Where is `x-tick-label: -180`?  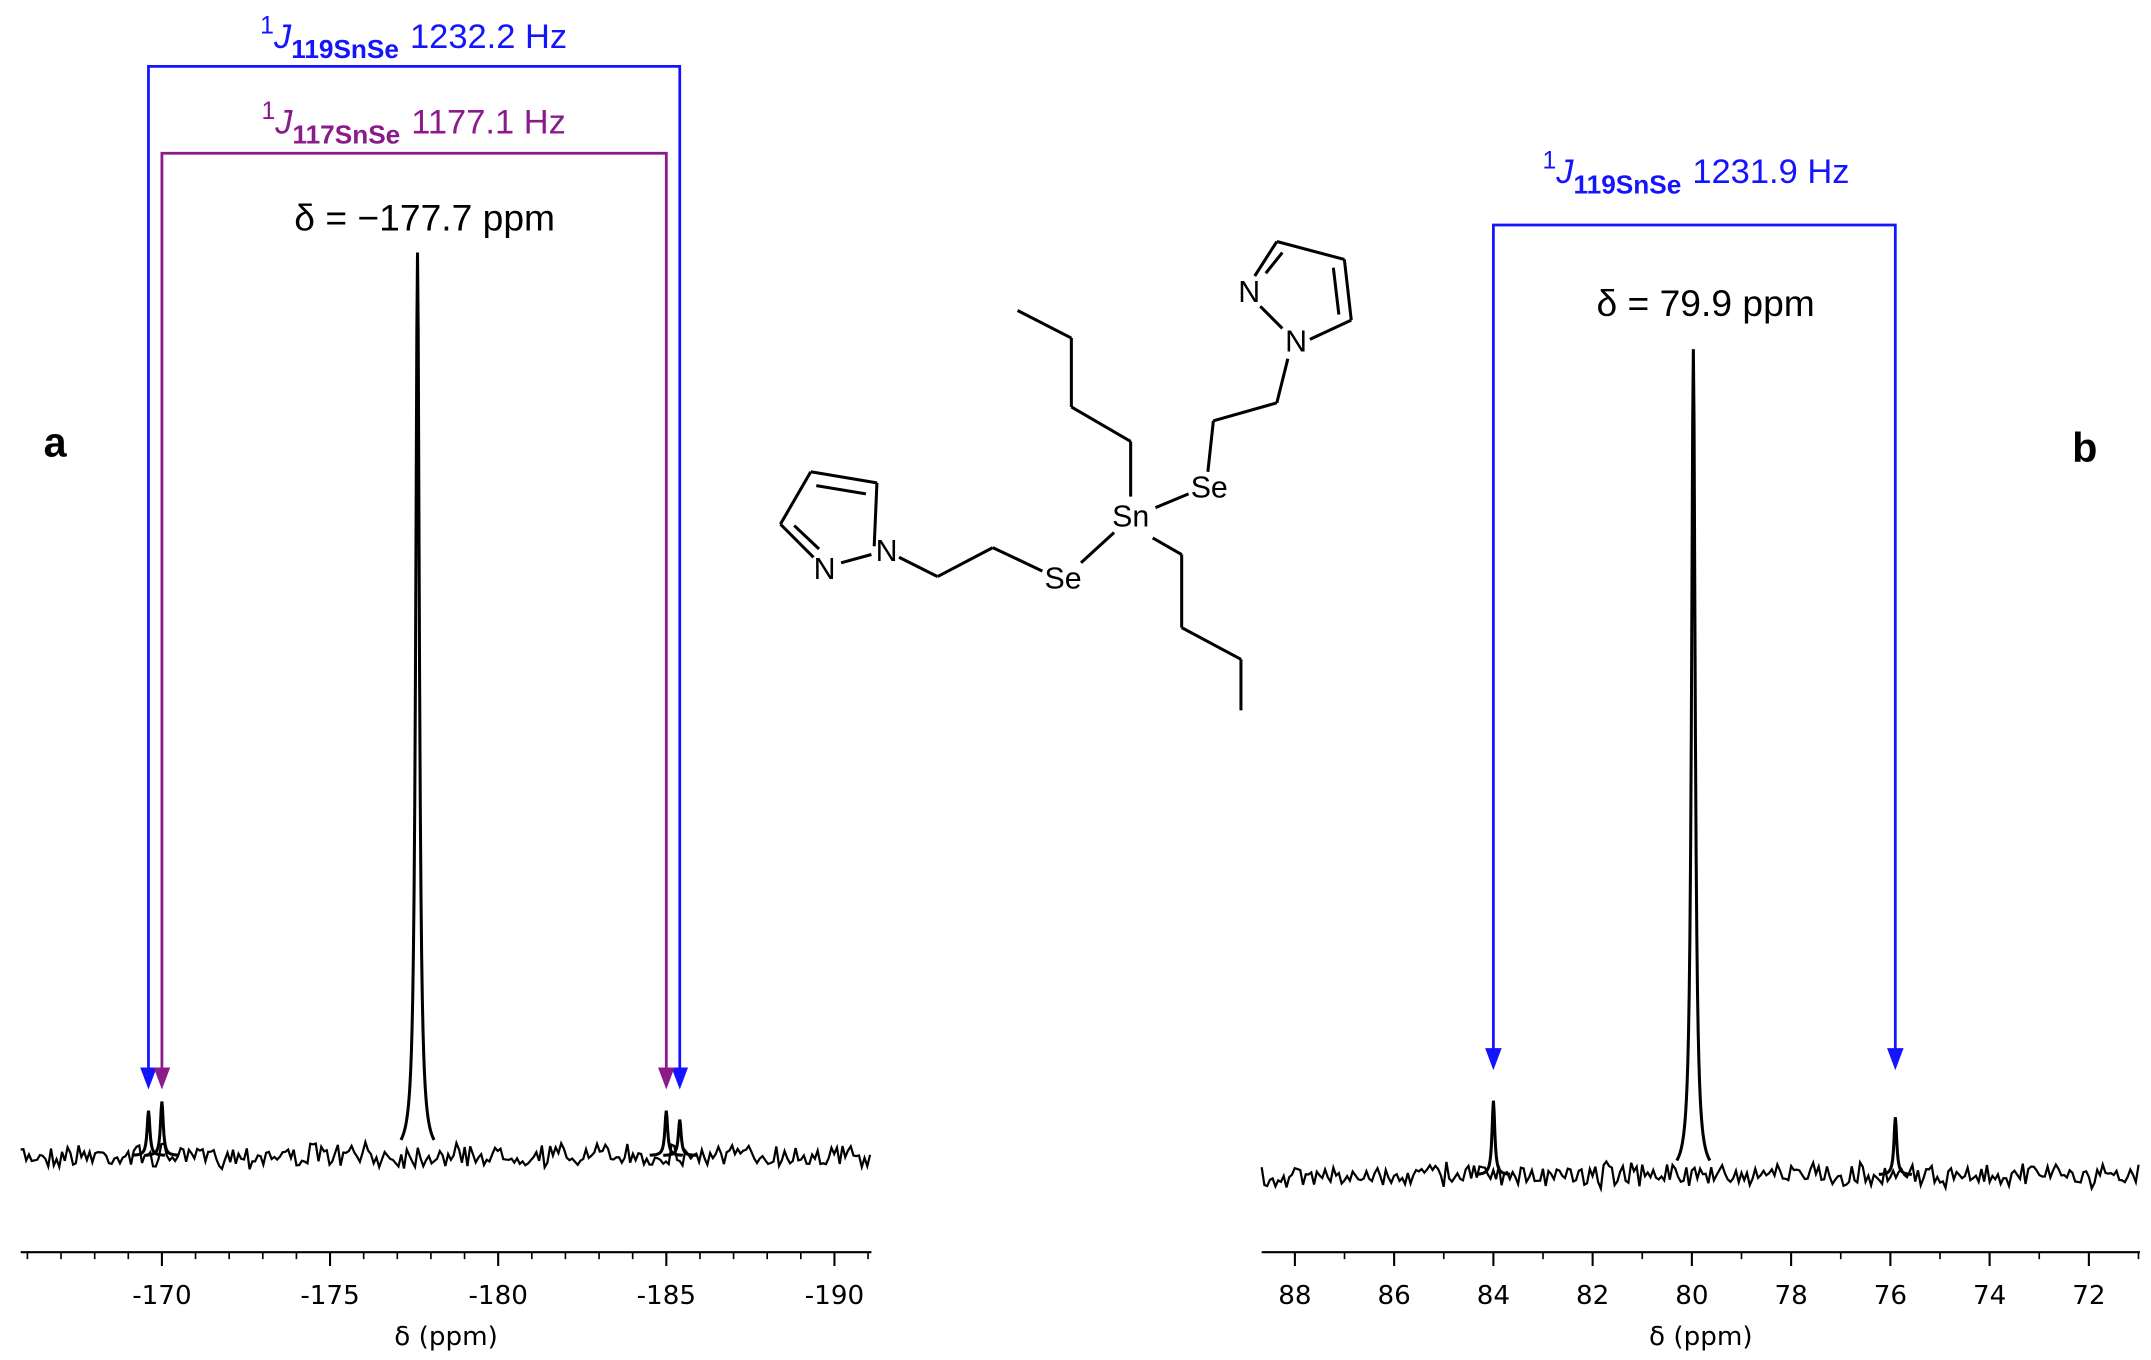 x-tick-label: -180 is located at coordinates (497, 1296).